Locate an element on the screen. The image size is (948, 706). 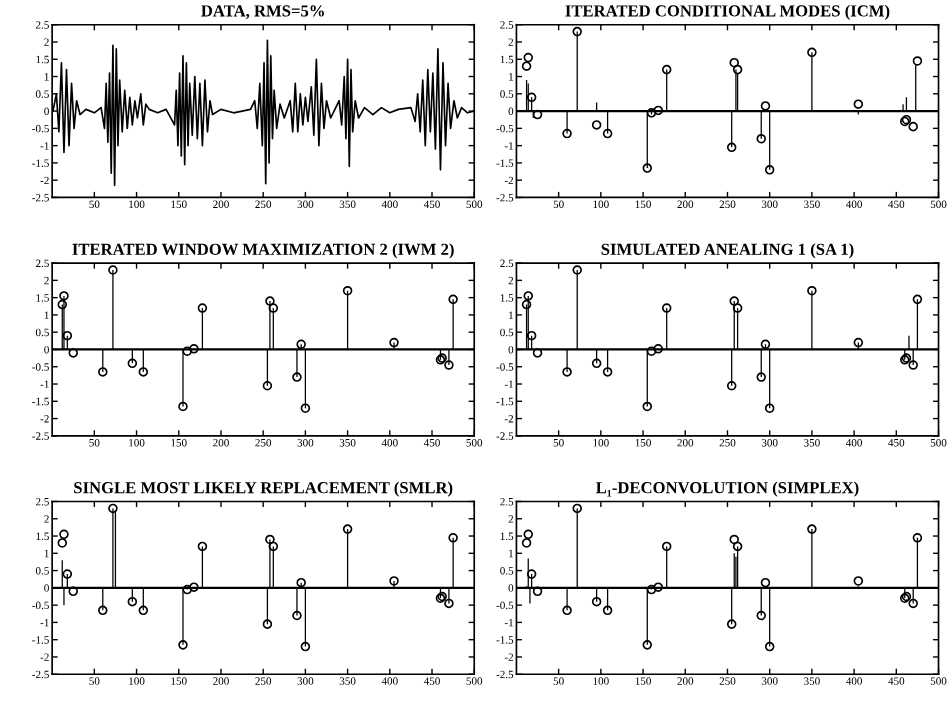
chart-title: DATA, RMS=5% is located at coordinates (262, 12).